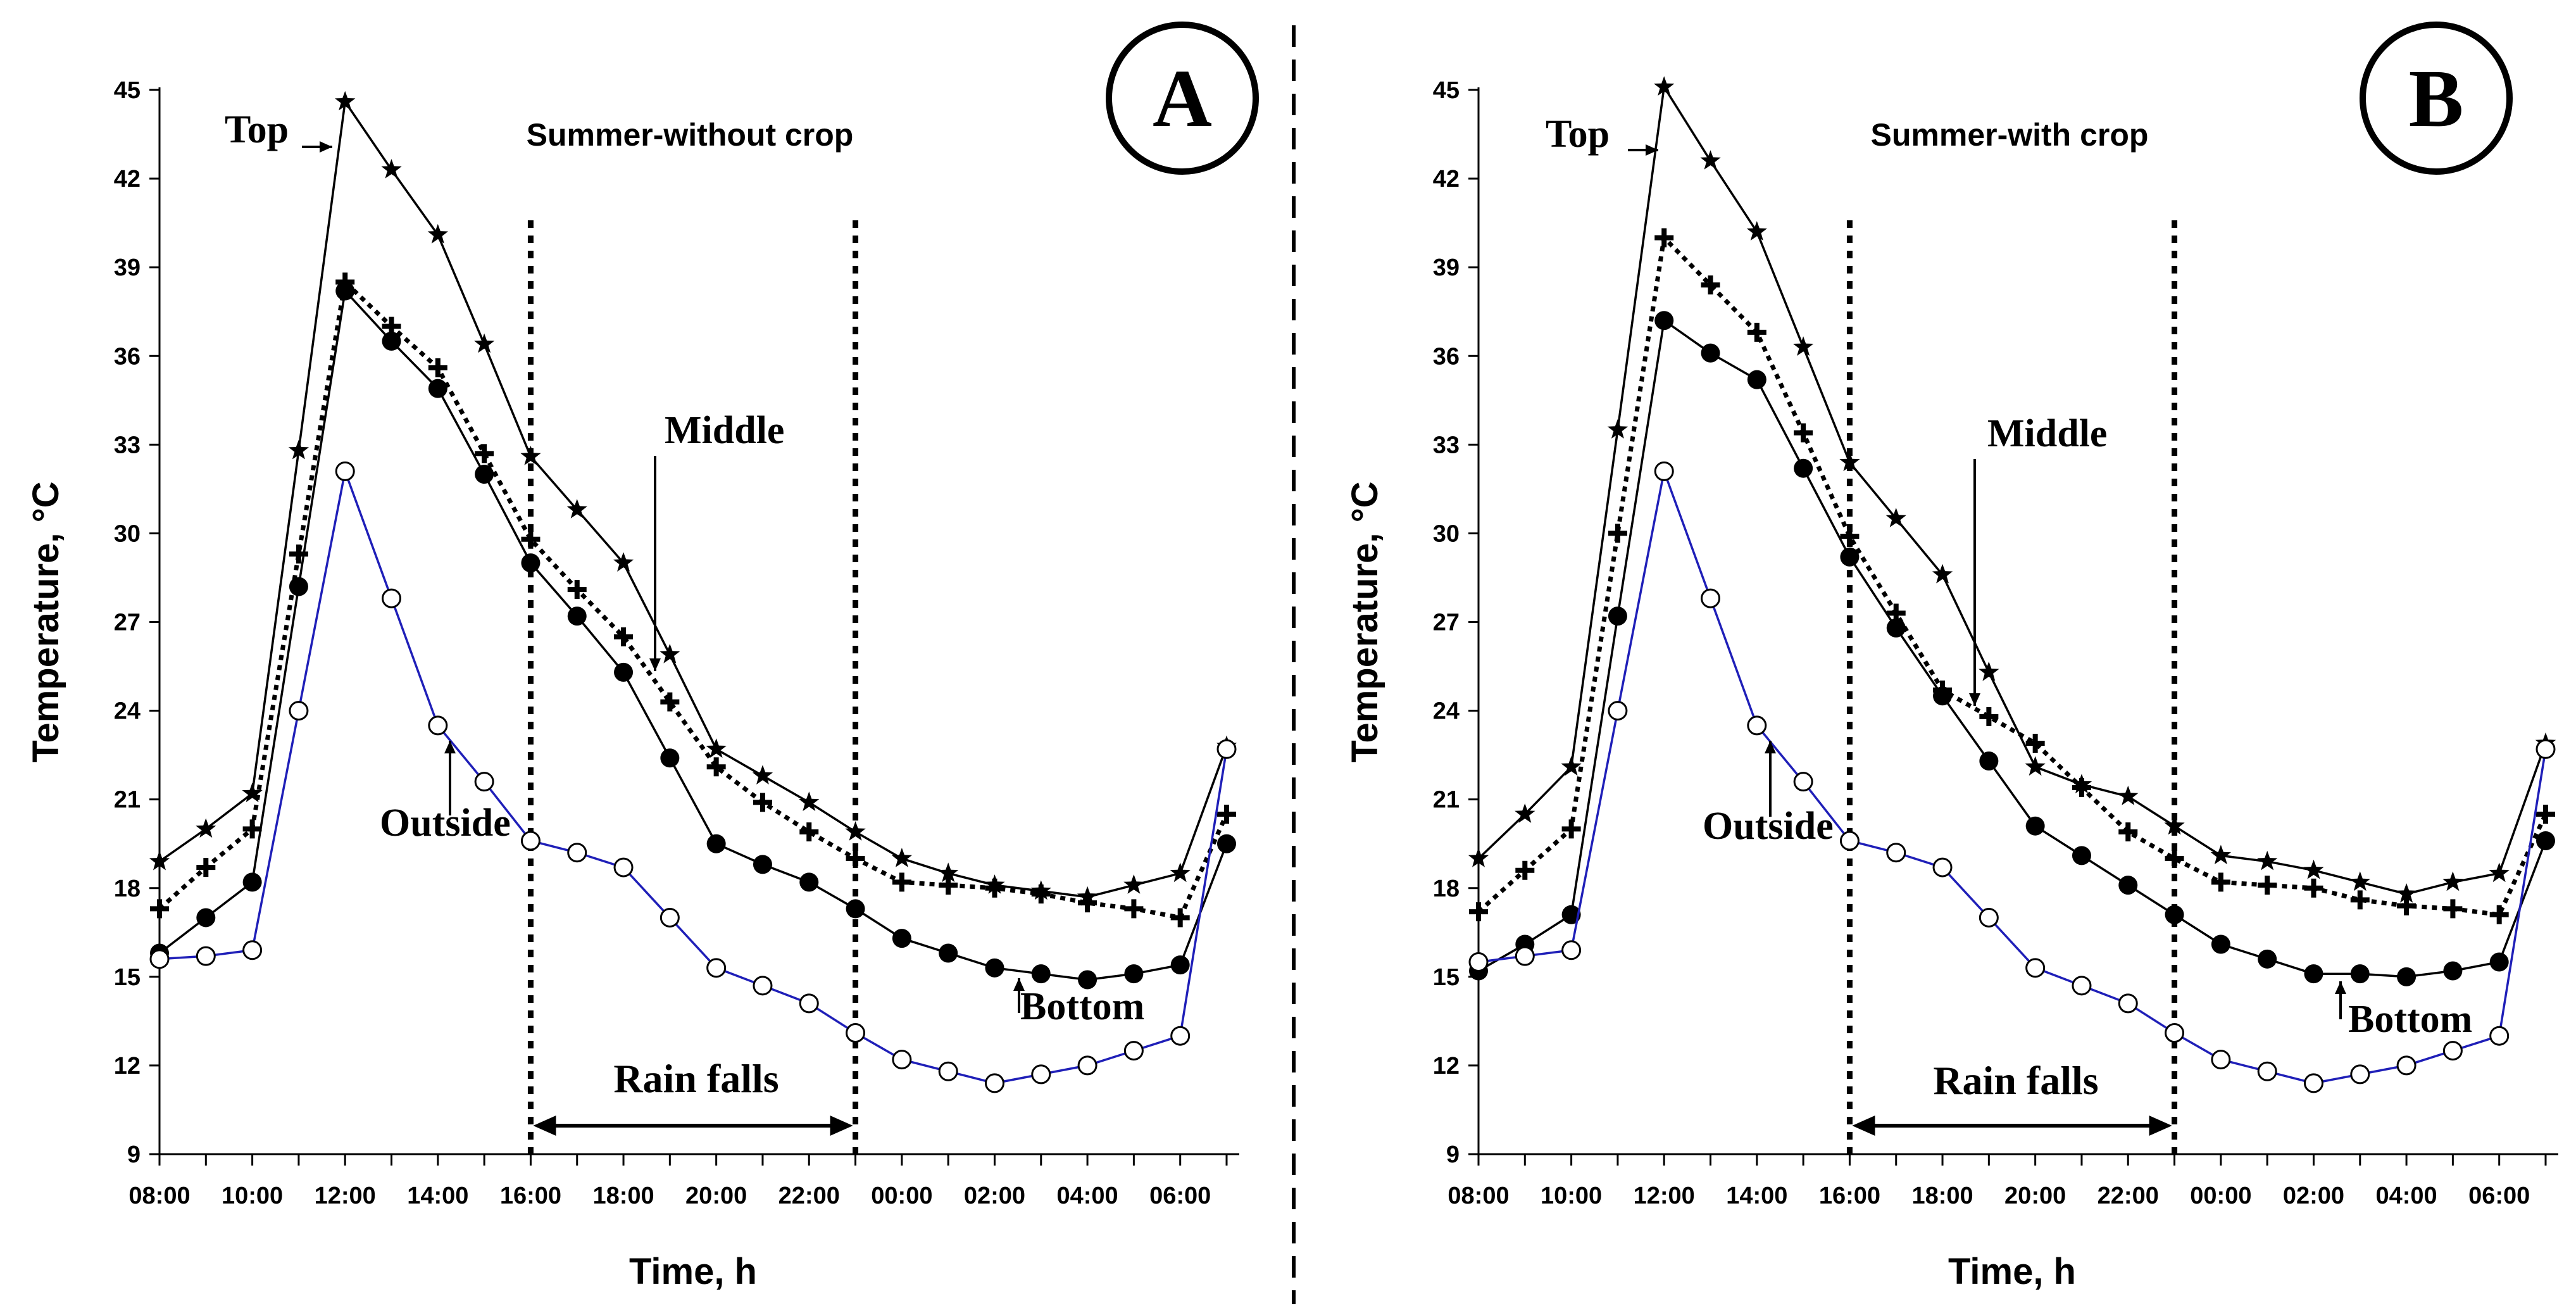  I want to click on y-tick-label: 18, so click(127, 889).